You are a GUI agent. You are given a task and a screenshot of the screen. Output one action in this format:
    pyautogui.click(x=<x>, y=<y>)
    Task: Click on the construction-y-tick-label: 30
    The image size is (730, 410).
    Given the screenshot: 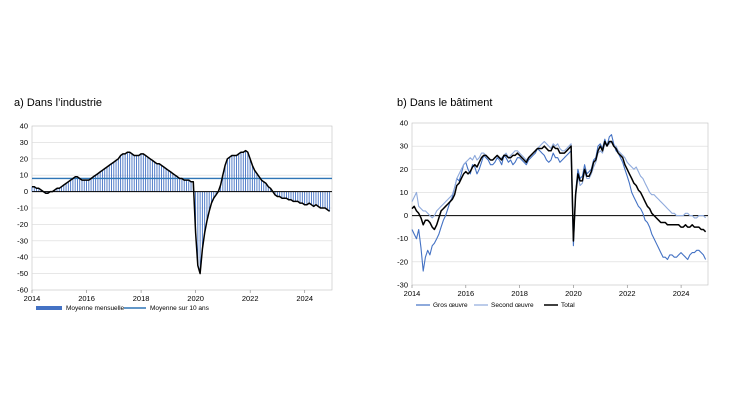 What is the action you would take?
    pyautogui.click(x=404, y=146)
    